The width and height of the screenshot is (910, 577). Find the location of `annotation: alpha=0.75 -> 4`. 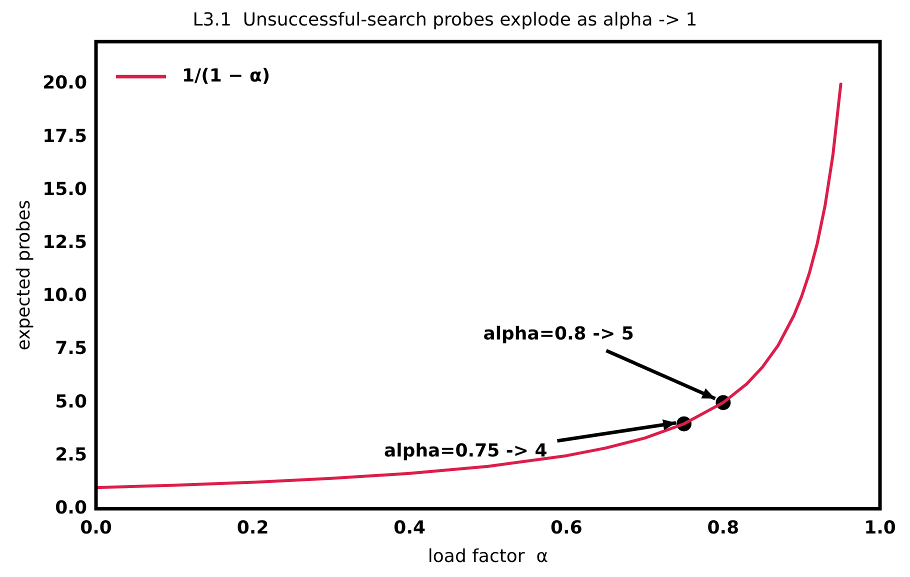

annotation: alpha=0.75 -> 4 is located at coordinates (466, 451).